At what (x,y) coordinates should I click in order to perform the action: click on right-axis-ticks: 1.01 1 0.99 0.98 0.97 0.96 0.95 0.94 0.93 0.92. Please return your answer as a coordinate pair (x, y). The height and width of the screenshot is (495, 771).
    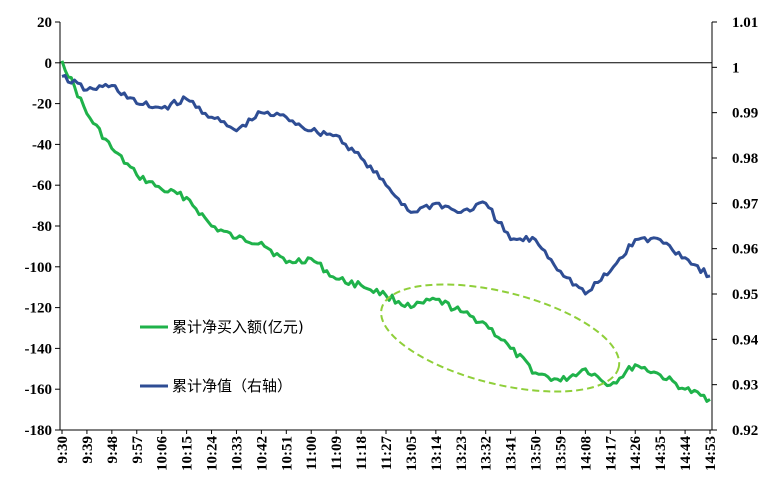
    Looking at the image, I should click on (735, 227).